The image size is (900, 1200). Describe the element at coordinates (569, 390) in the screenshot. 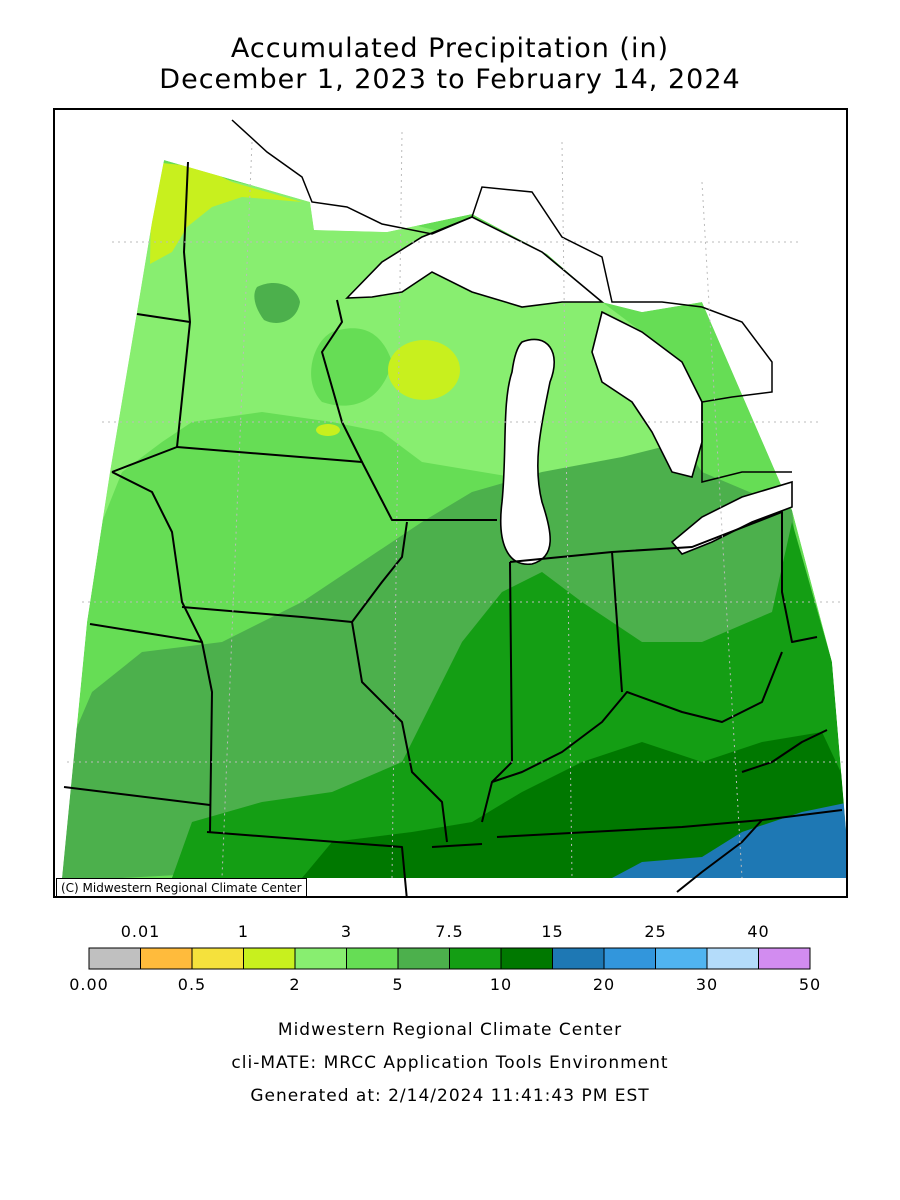

I see `great-lakes` at that location.